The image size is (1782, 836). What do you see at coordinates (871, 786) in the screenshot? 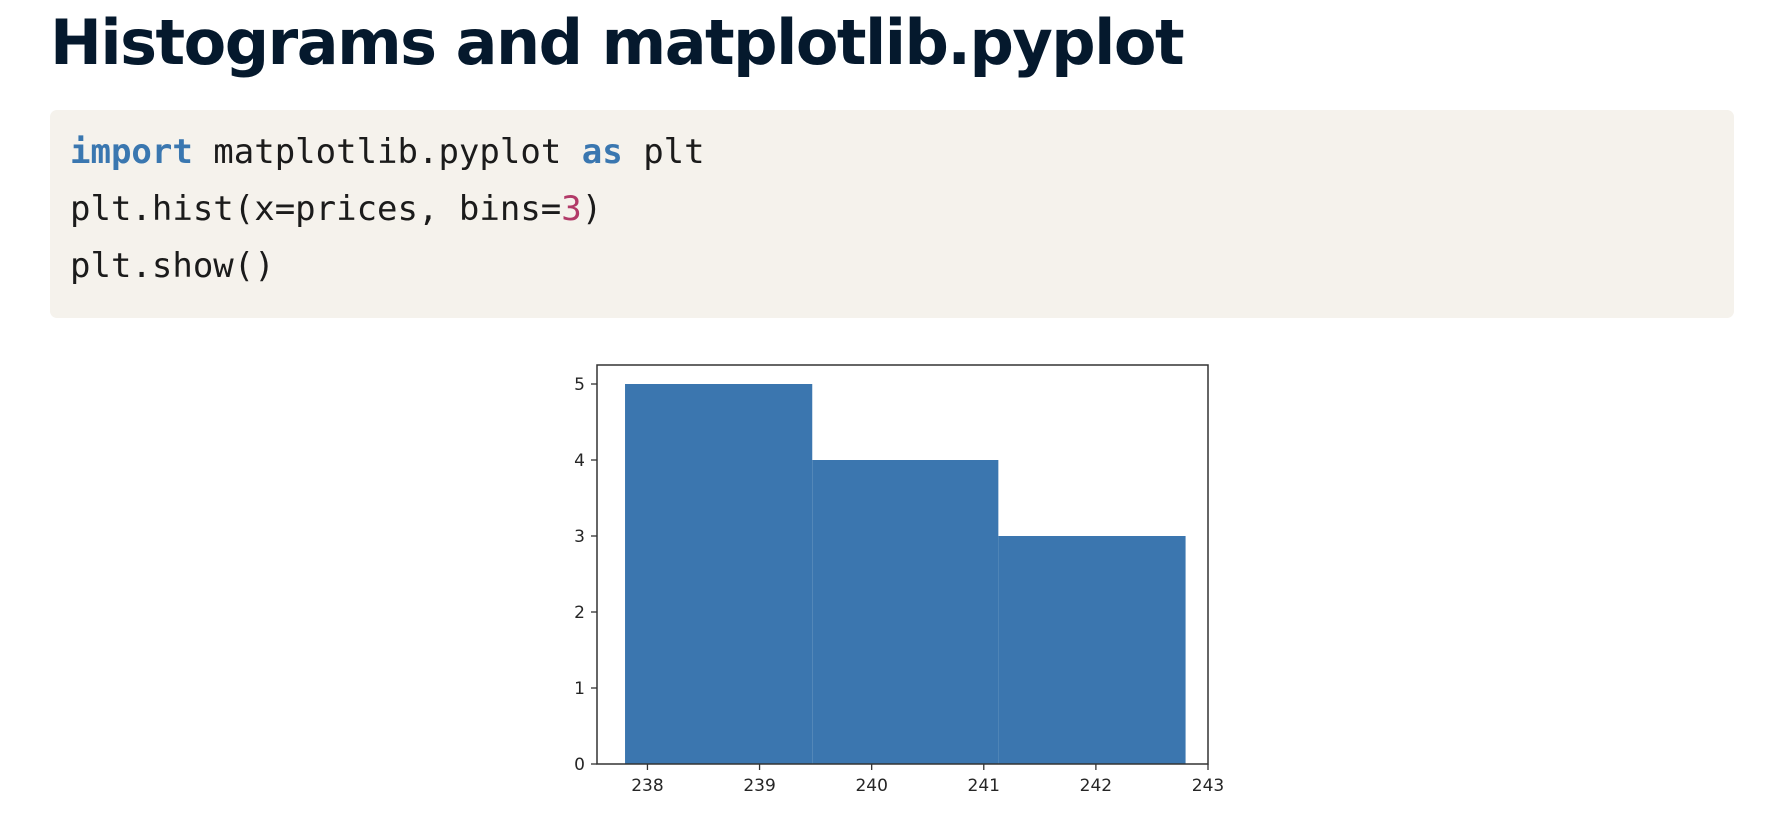
I see `x-tick-label: 240` at bounding box center [871, 786].